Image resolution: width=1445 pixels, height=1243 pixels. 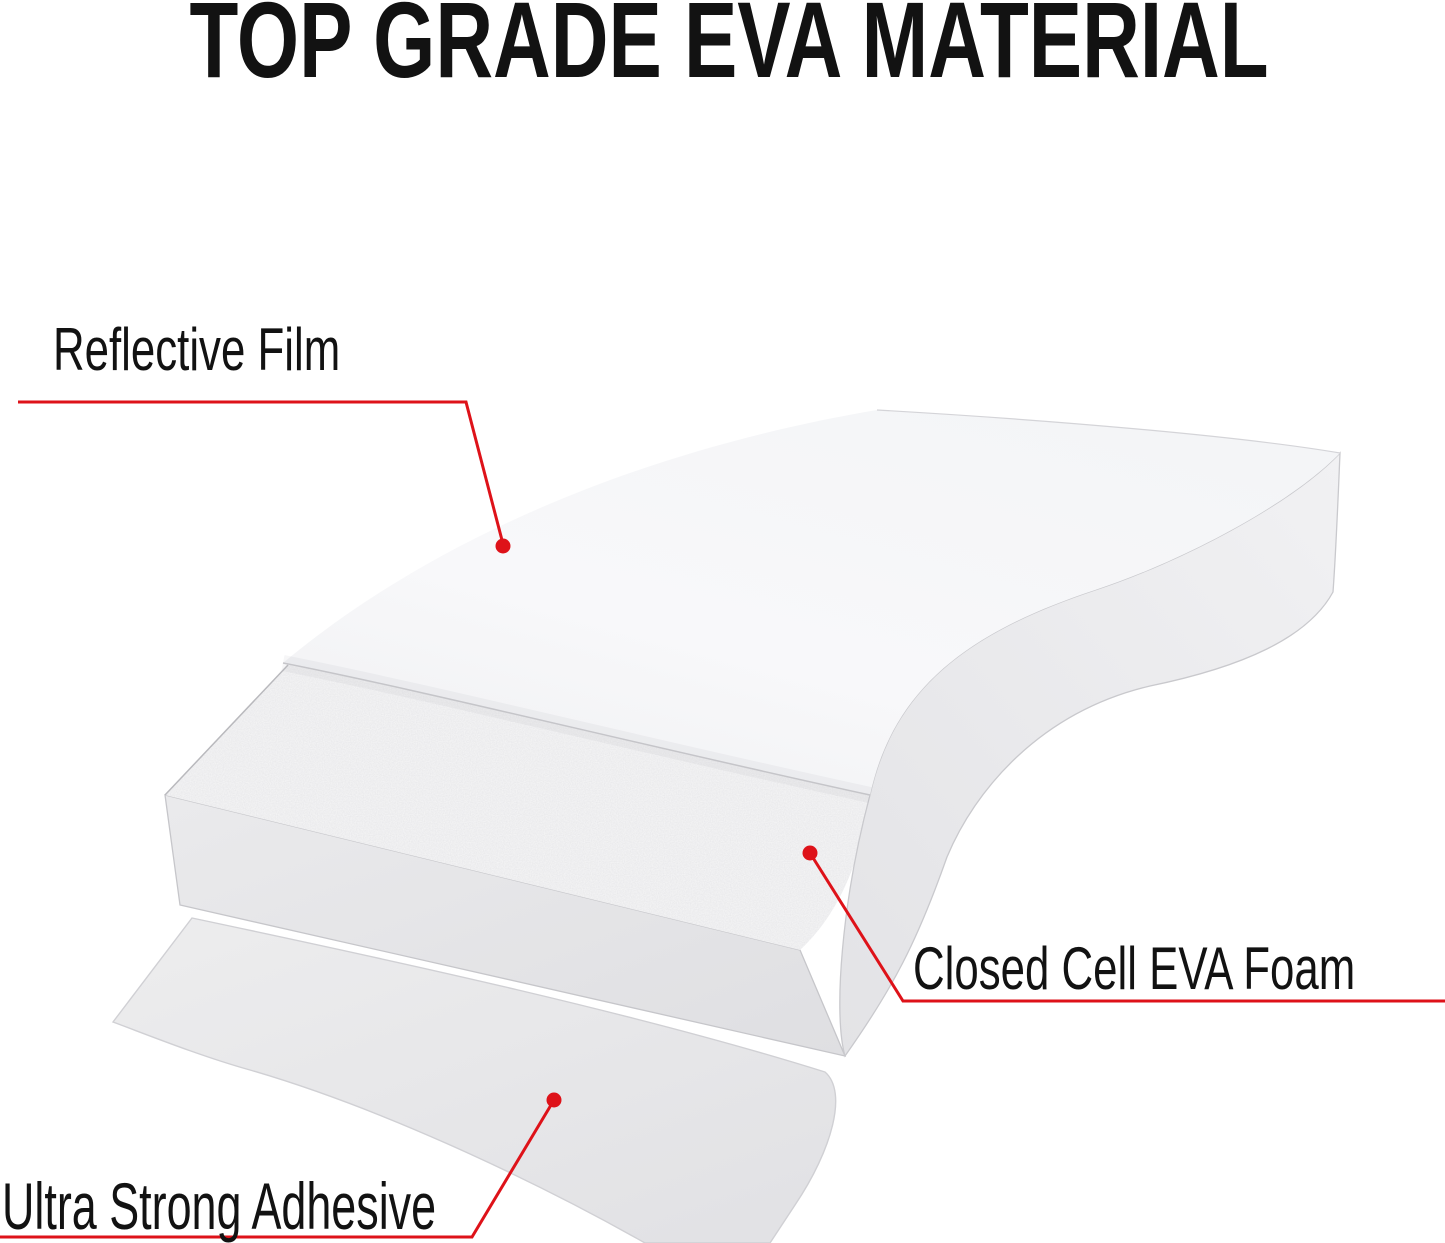 What do you see at coordinates (656, 823) in the screenshot?
I see `callout-dots` at bounding box center [656, 823].